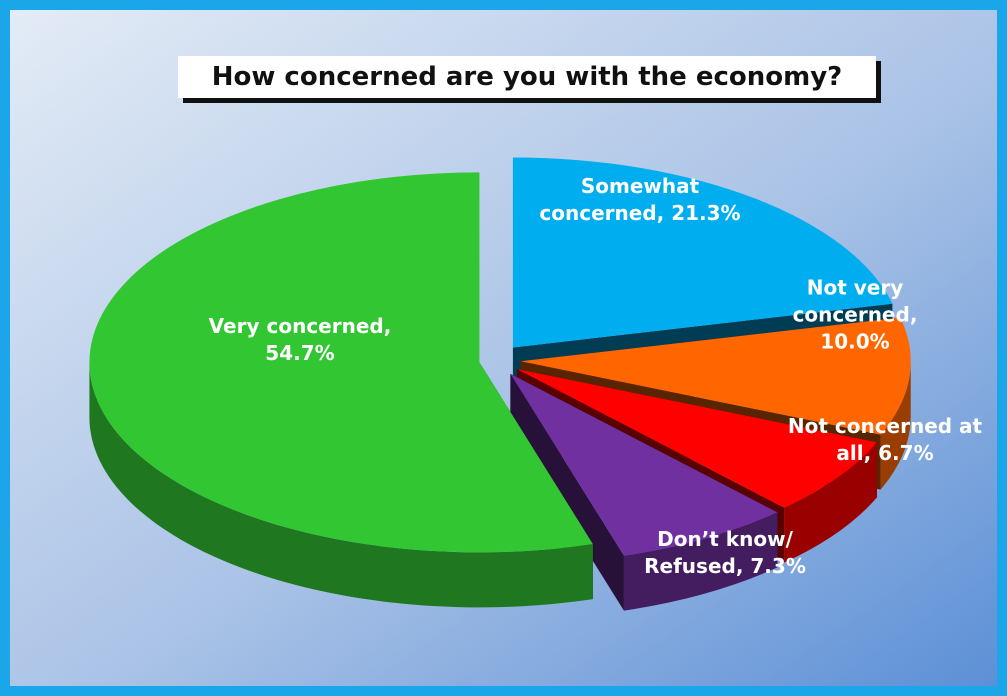  I want to click on chart-title: How concerned are you with the economy?, so click(527, 77).